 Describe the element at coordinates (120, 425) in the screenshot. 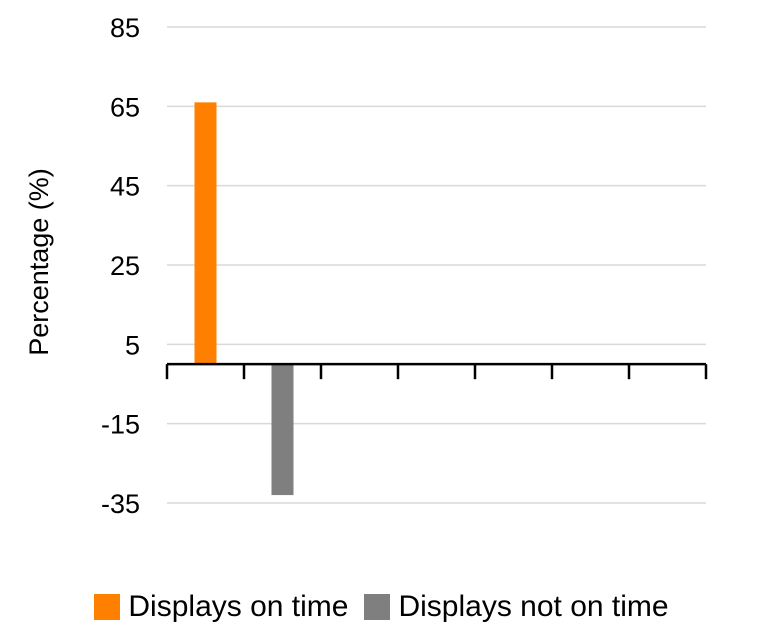

I see `y-tick-label: -15` at that location.